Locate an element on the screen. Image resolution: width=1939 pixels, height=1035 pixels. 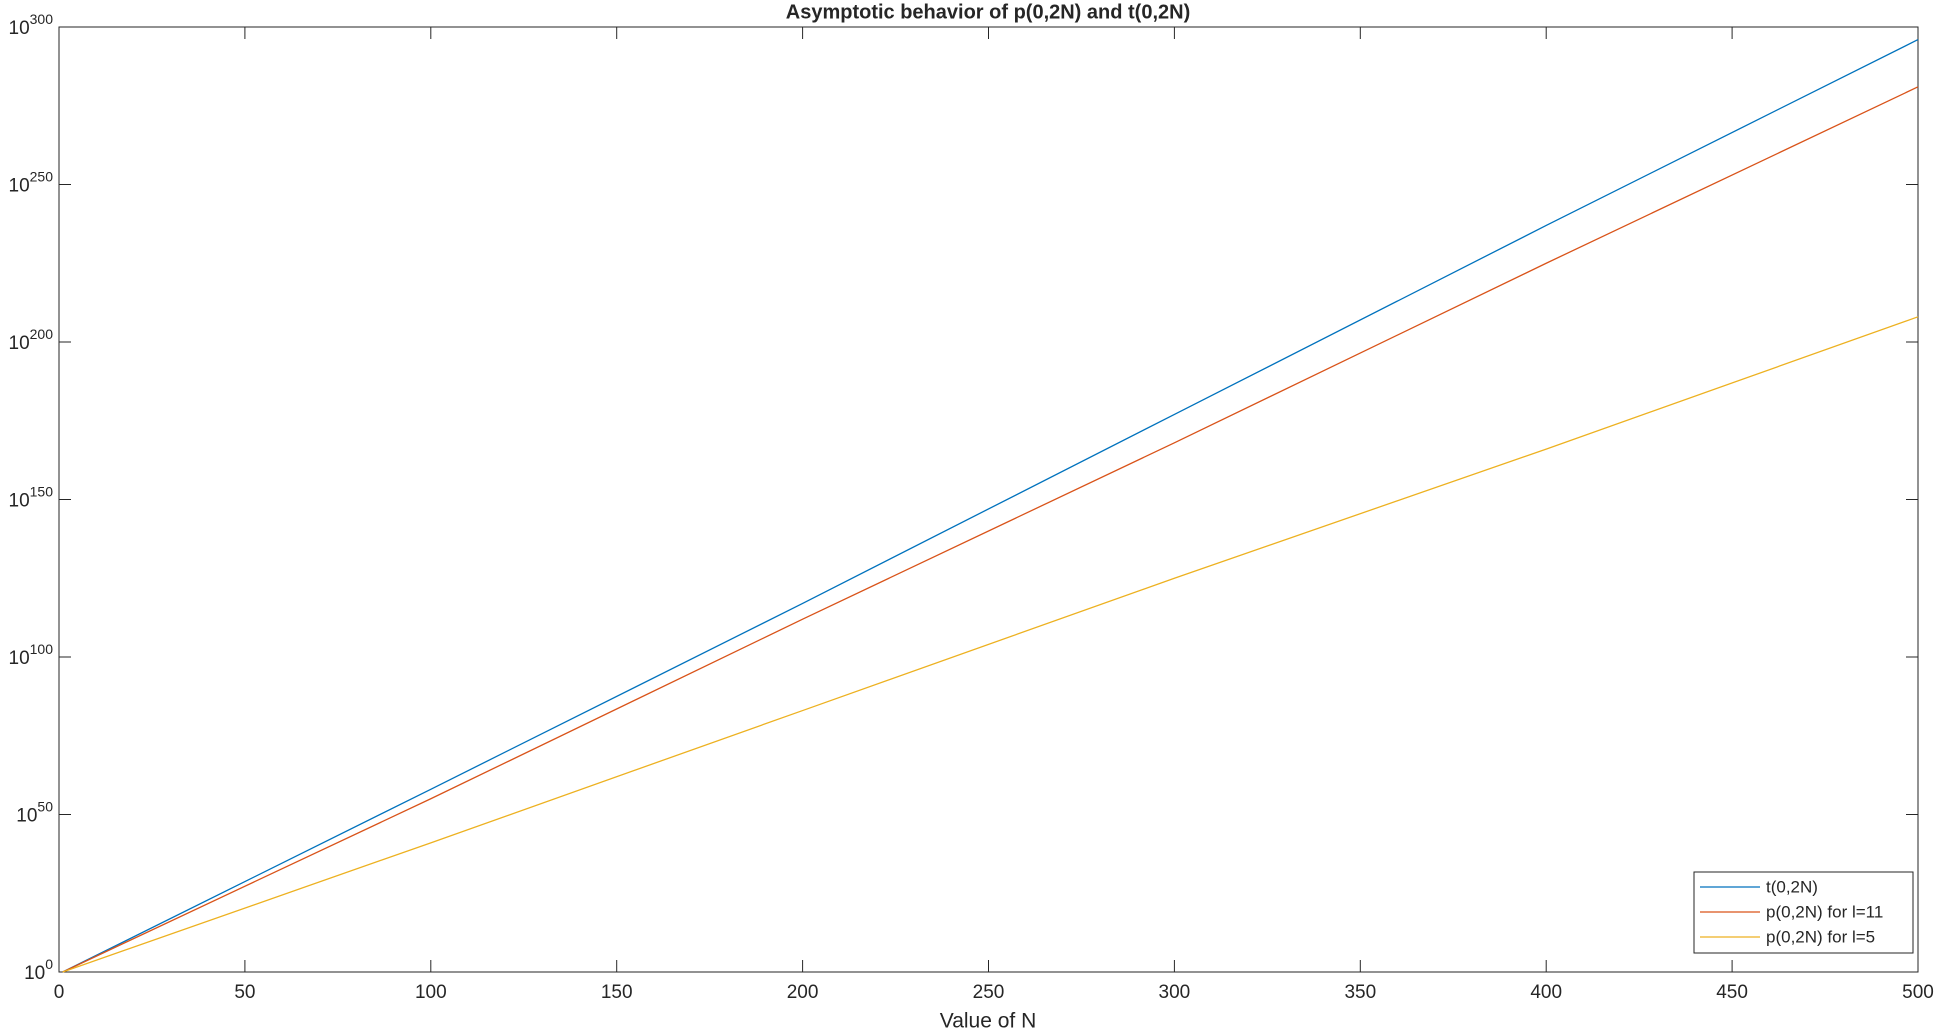
x-tick-label: 50 is located at coordinates (244, 992).